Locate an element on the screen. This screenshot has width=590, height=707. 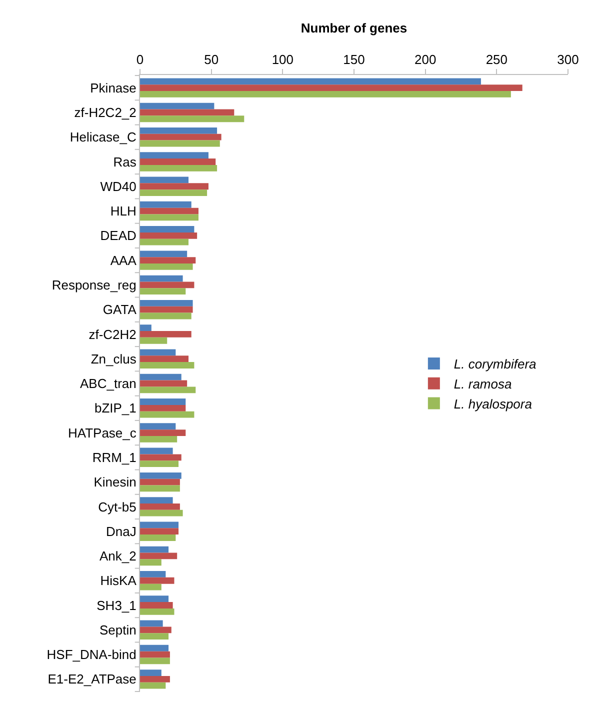
y-tick-label: RRM_1 is located at coordinates (114, 457).